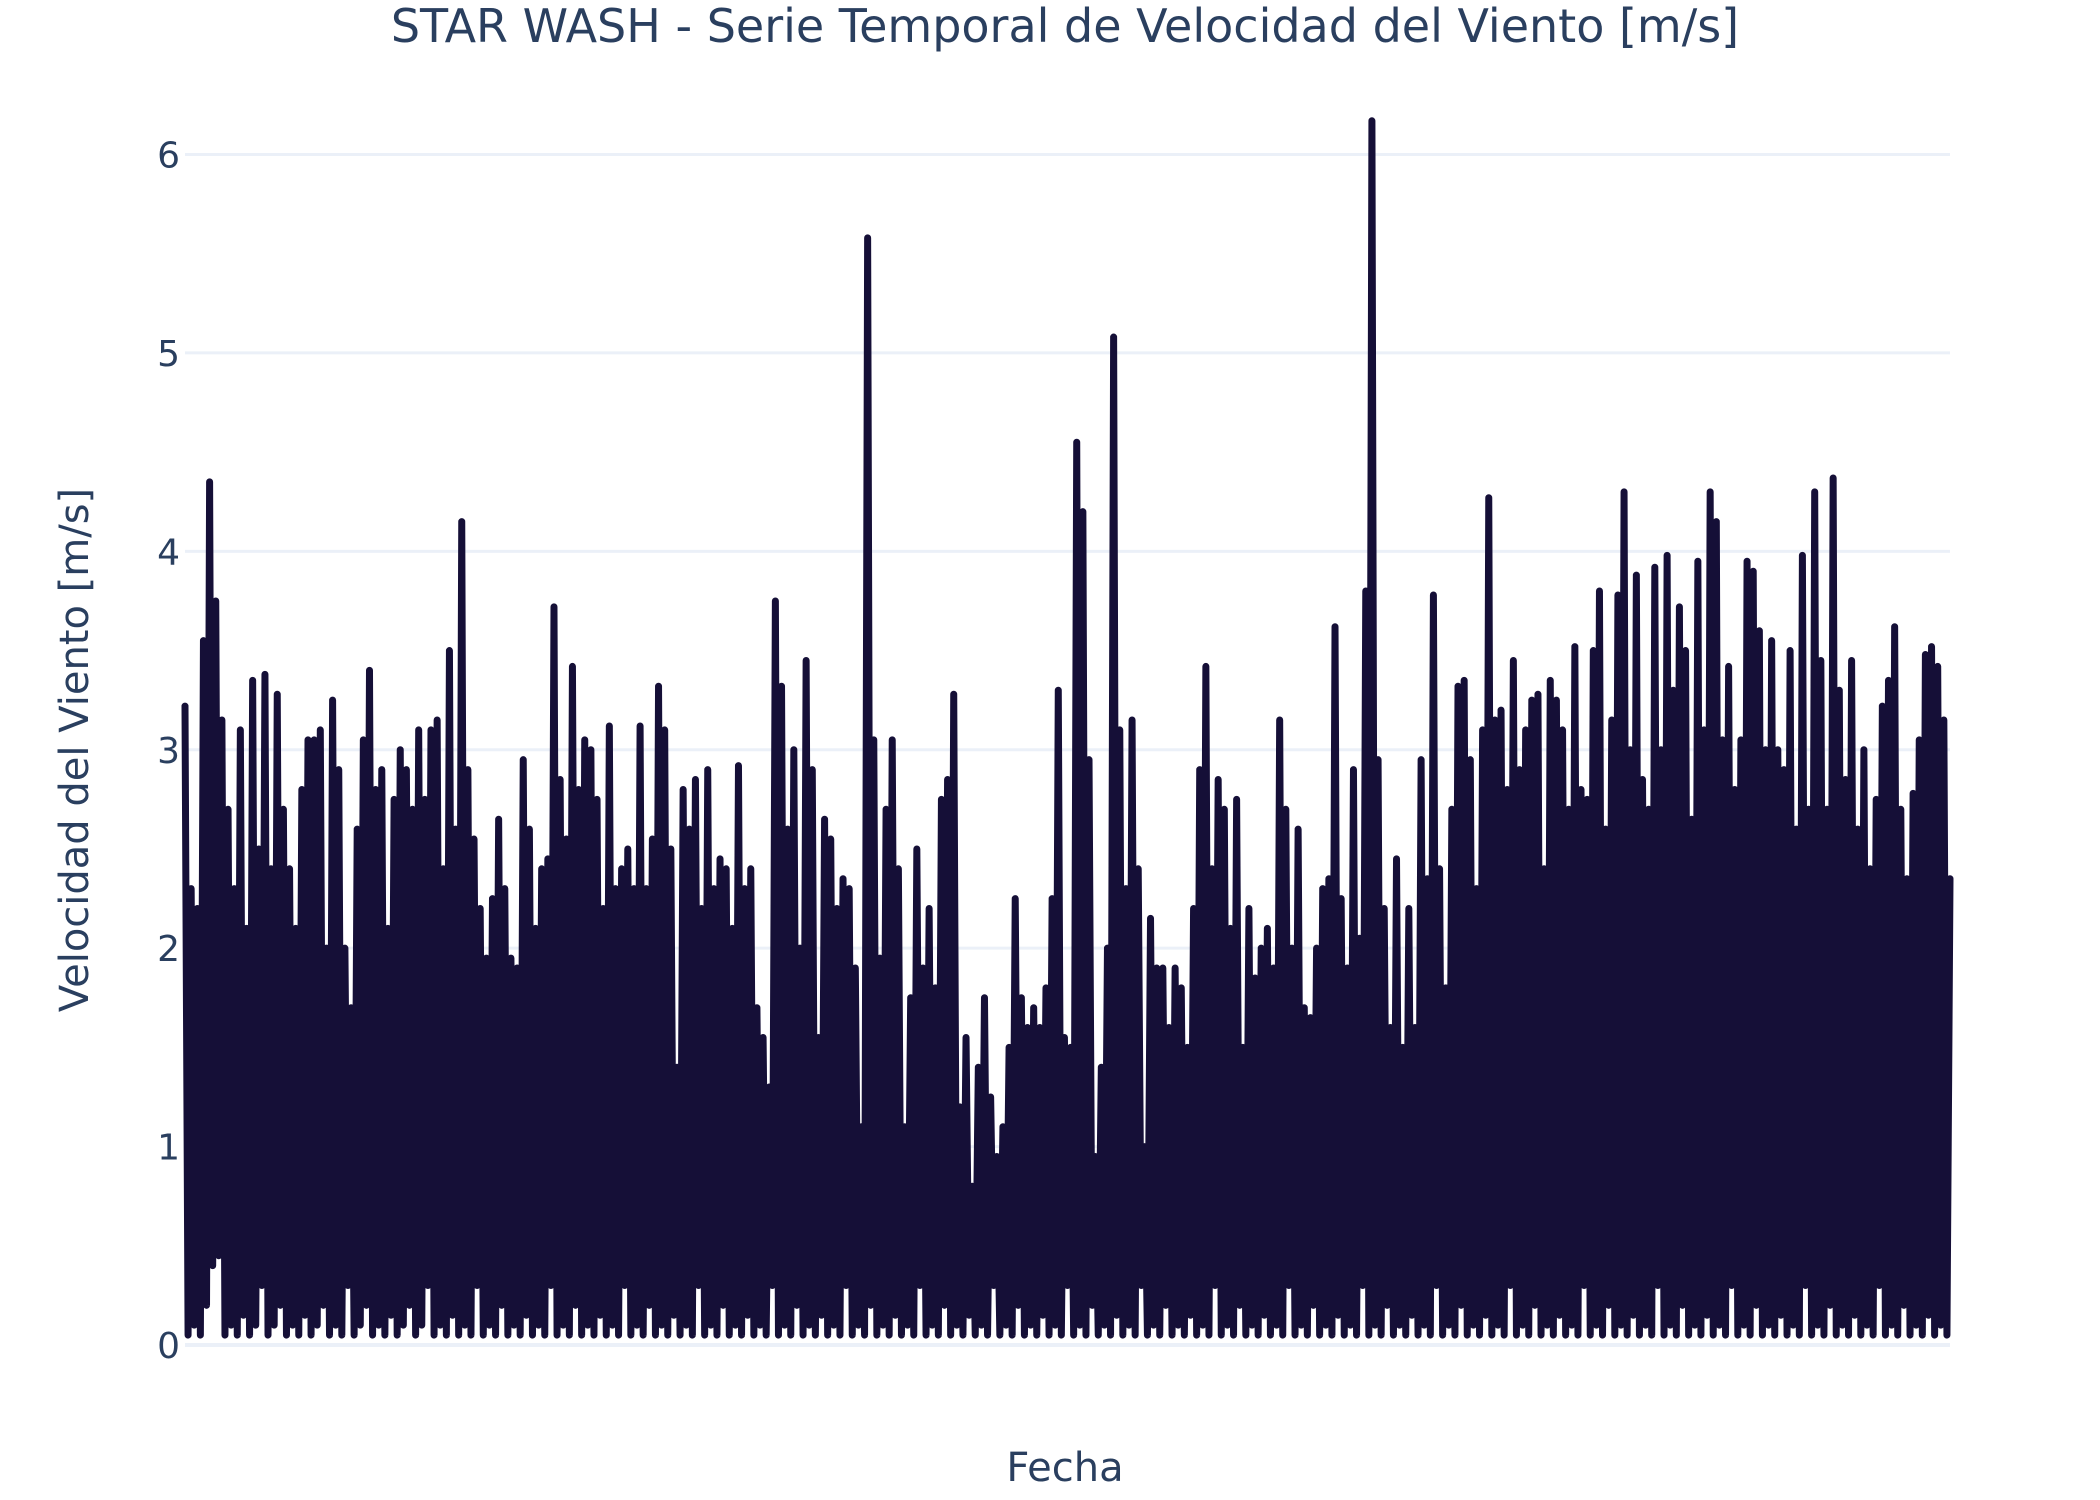 The image size is (2100, 1500). I want to click on y-tick-label: 2, so click(168, 949).